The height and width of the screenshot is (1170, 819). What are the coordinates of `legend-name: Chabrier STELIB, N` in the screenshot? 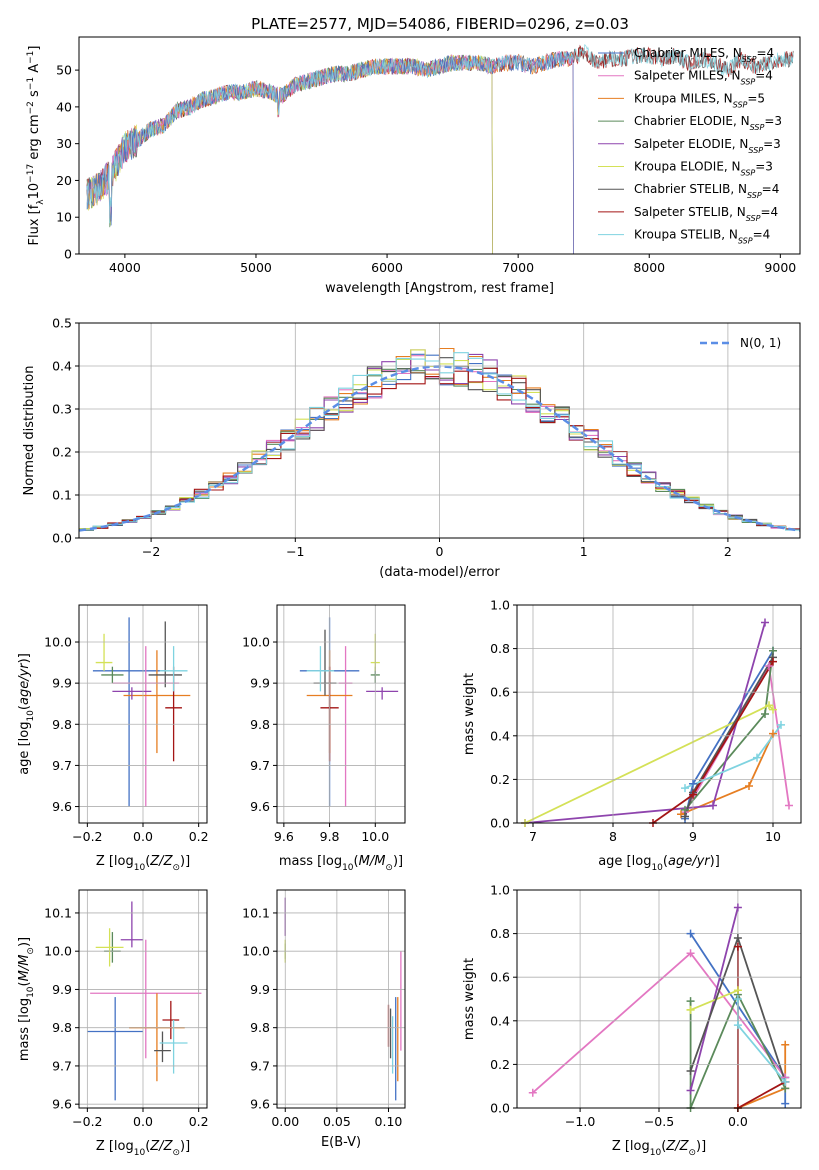 It's located at (690, 189).